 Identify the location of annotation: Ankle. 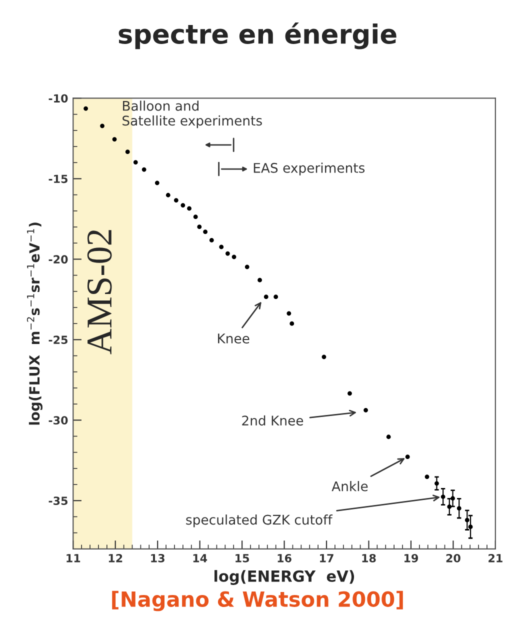
(350, 486).